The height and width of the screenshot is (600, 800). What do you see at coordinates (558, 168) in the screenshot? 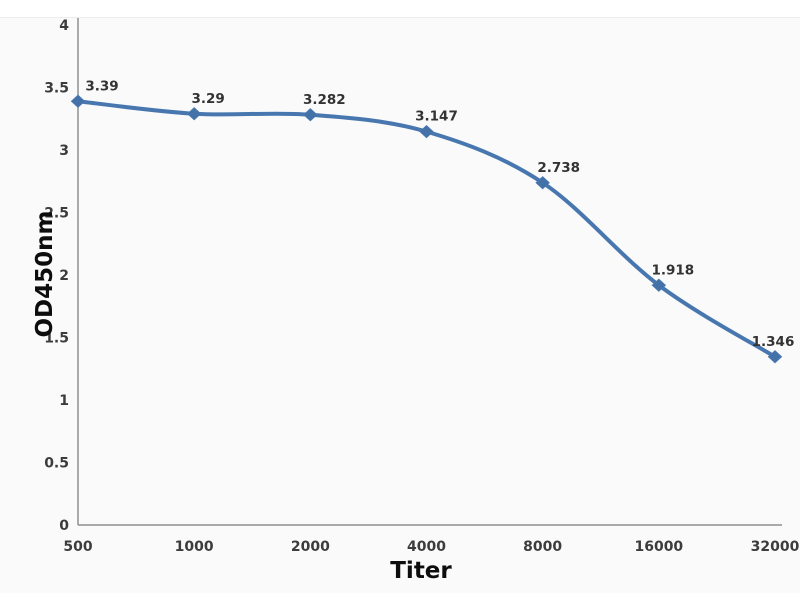
I see `data-point-label: 2.738` at bounding box center [558, 168].